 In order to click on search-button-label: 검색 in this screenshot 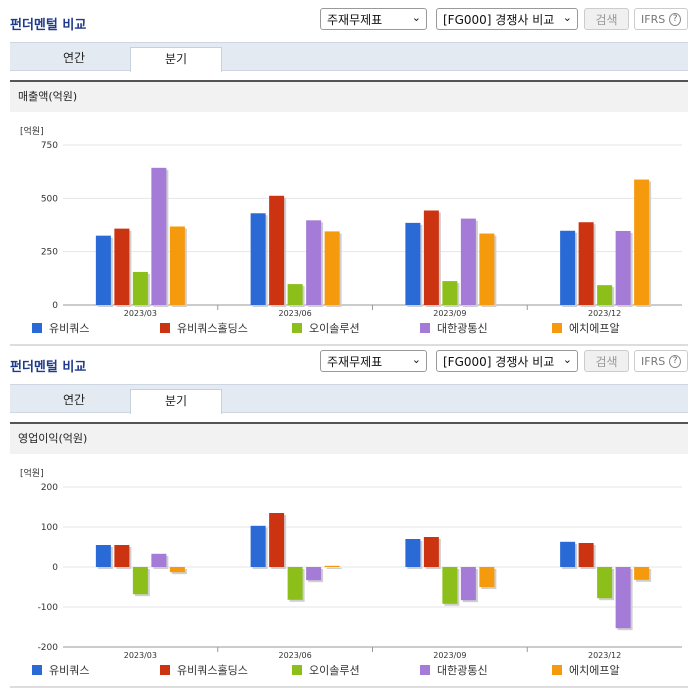, I will do `click(606, 19)`.